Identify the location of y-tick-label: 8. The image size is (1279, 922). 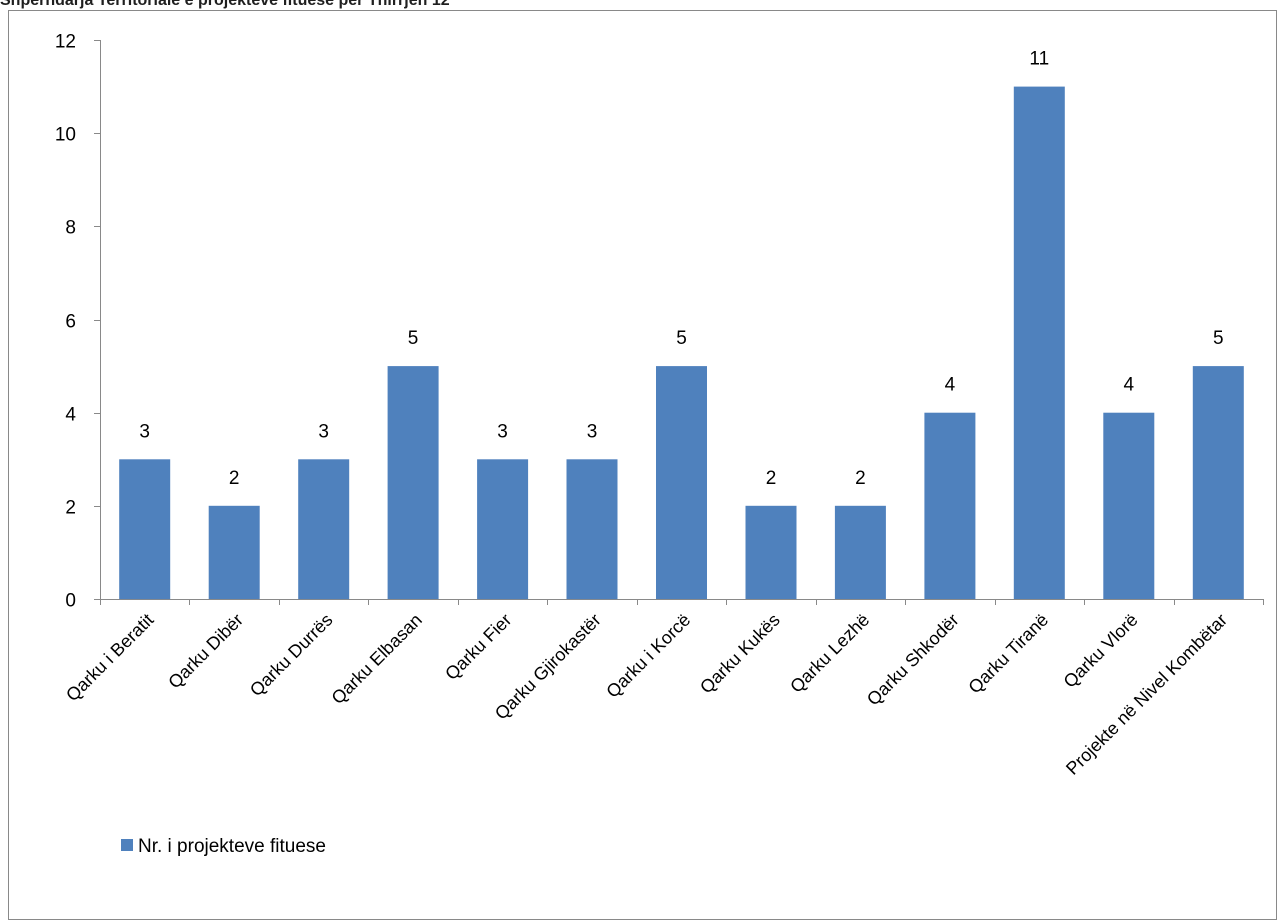
(70, 228).